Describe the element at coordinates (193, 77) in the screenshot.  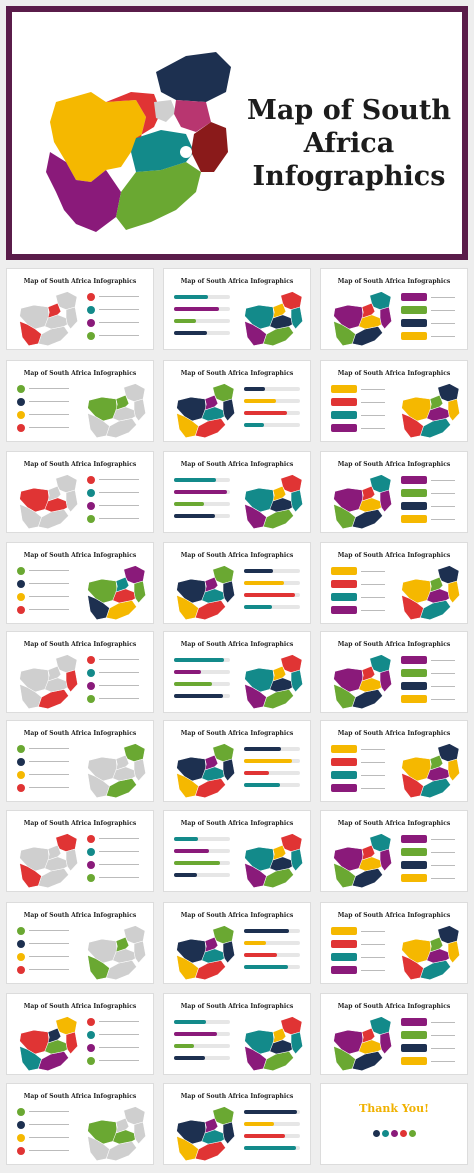
I see `region-limpopo` at that location.